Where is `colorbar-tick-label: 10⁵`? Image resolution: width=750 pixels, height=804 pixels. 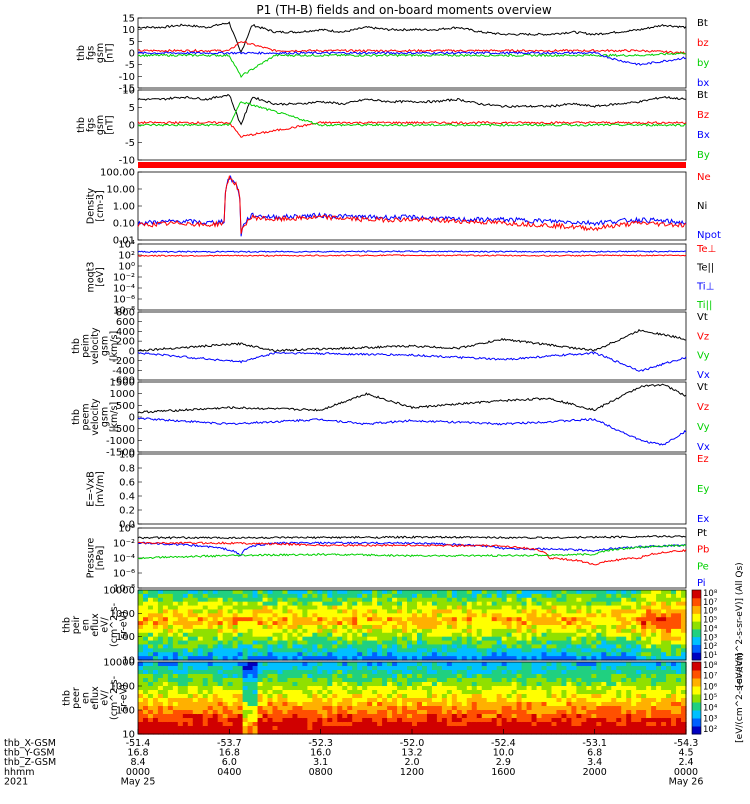
colorbar-tick-label: 10⁵ is located at coordinates (710, 621).